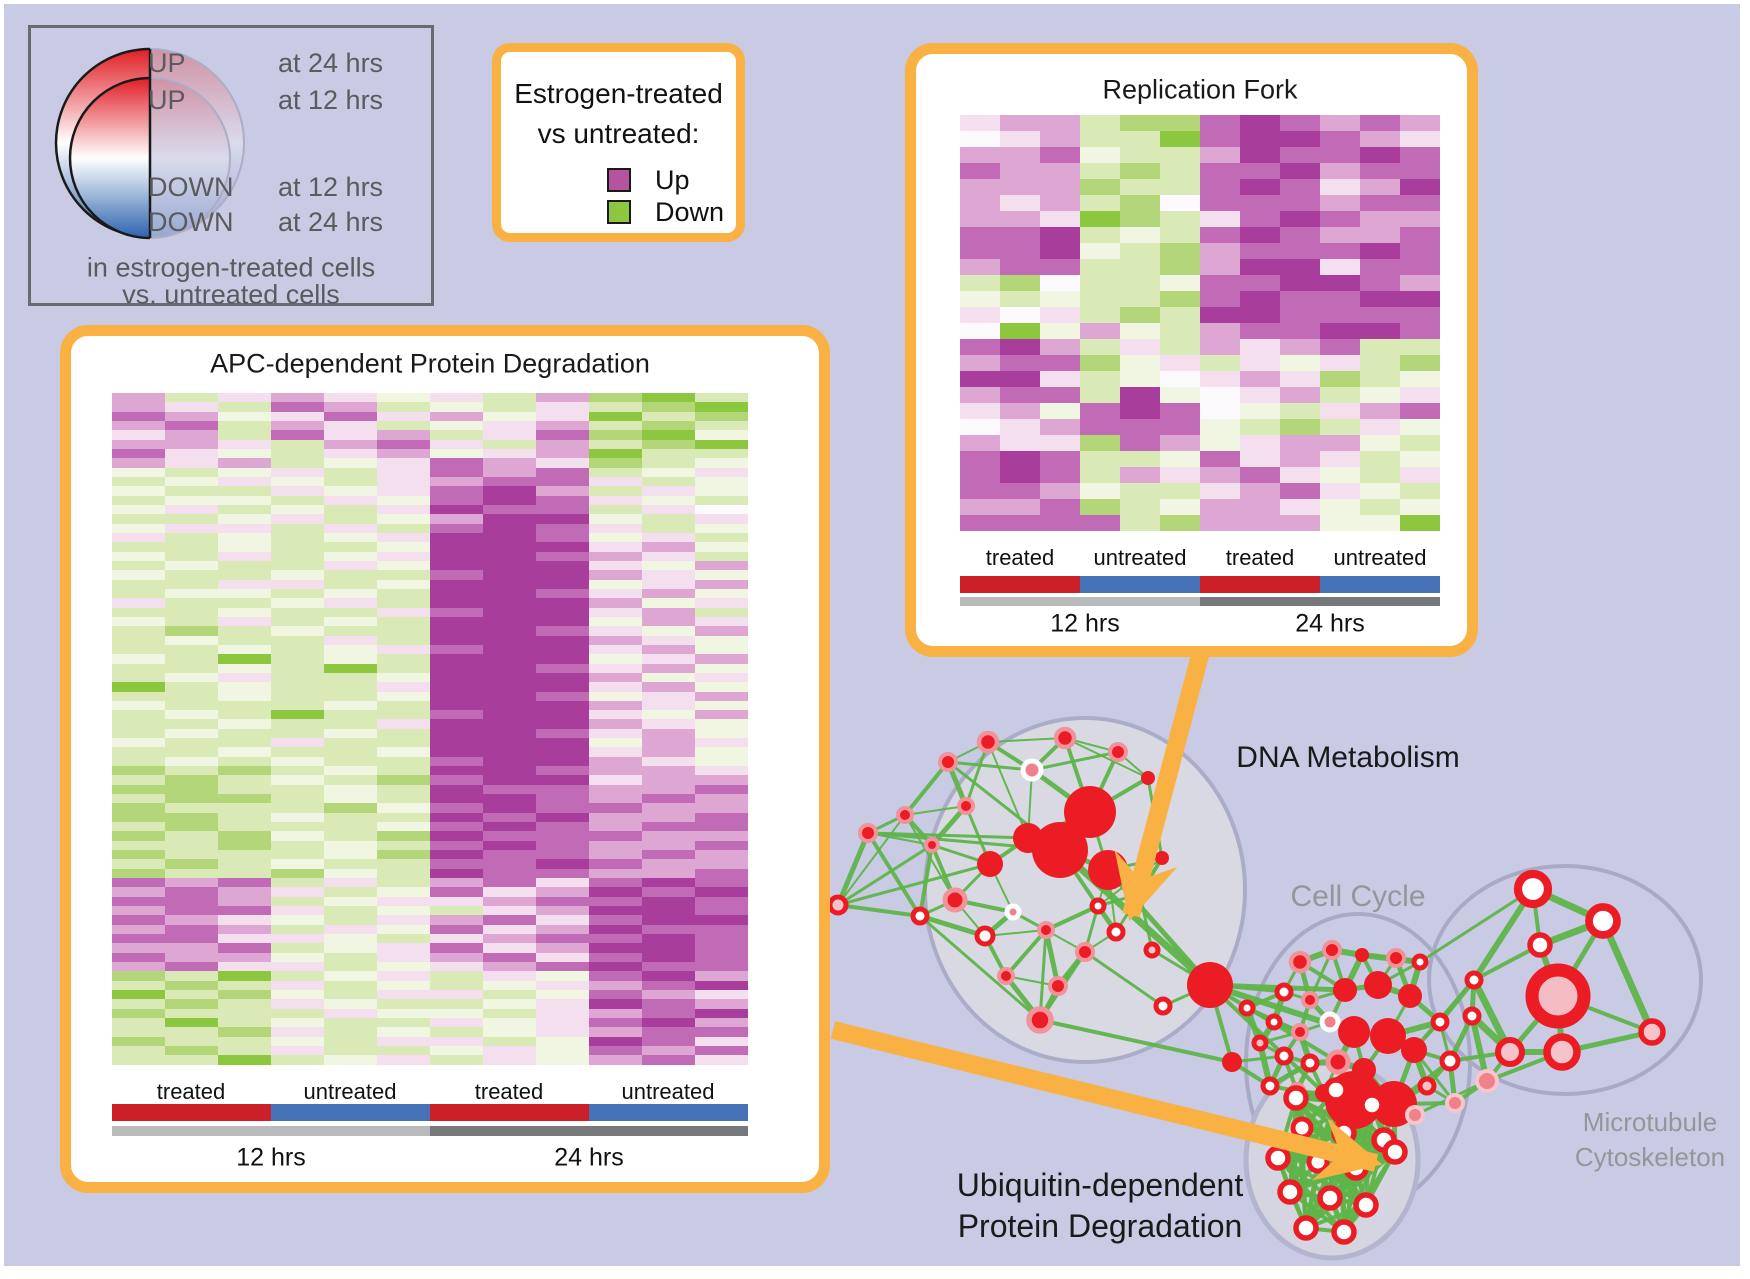  I want to click on updown-legend-title-line2: vs untreated:, so click(618, 133).